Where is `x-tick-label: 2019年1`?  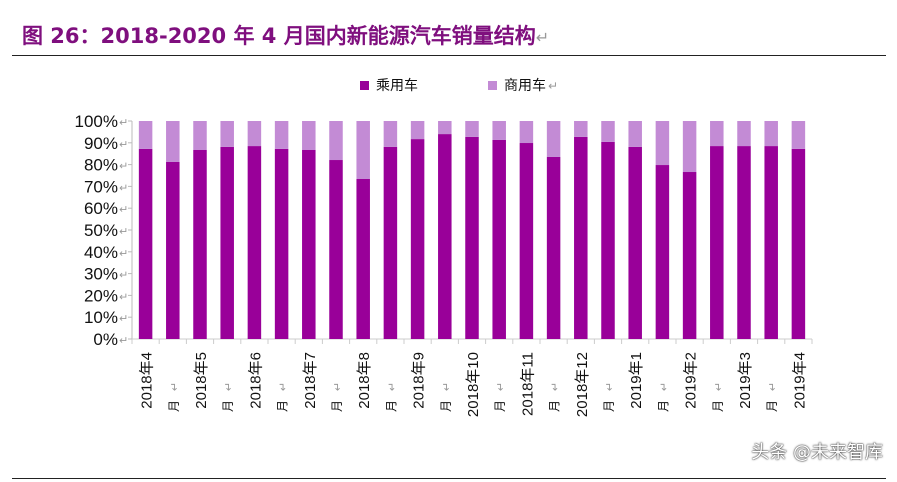
x-tick-label: 2019年1 is located at coordinates (636, 380).